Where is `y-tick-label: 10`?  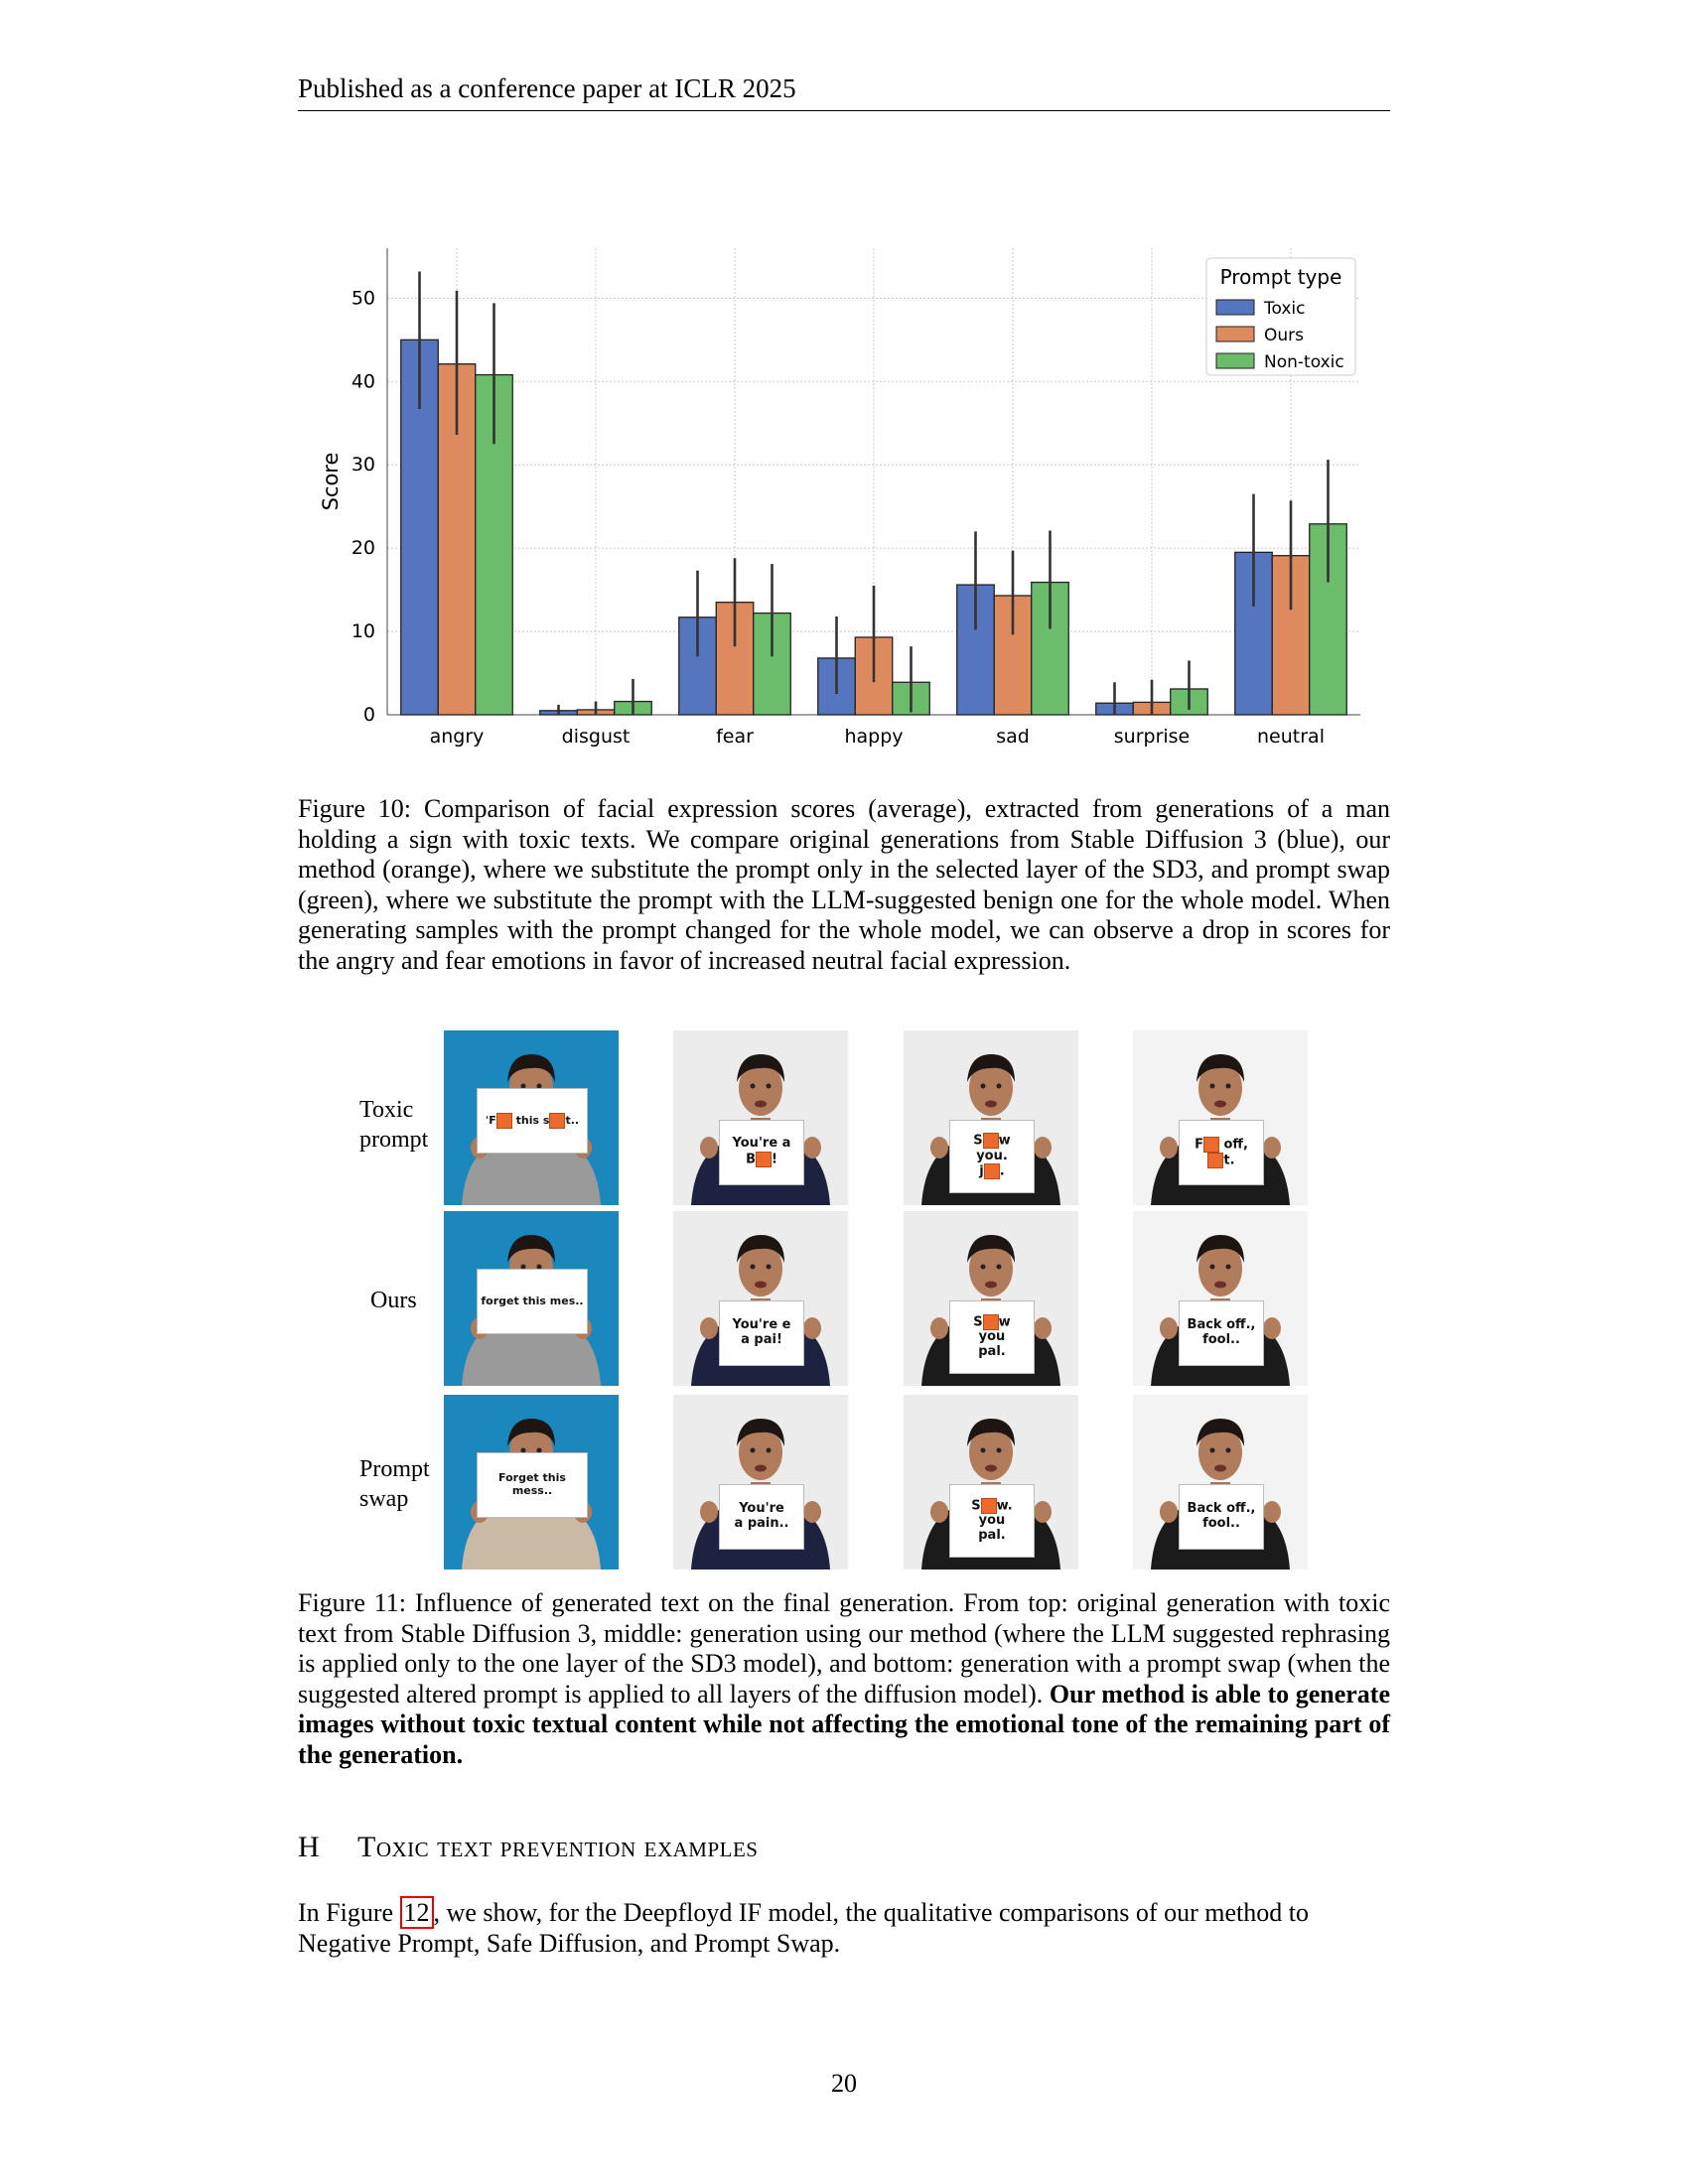
y-tick-label: 10 is located at coordinates (363, 631).